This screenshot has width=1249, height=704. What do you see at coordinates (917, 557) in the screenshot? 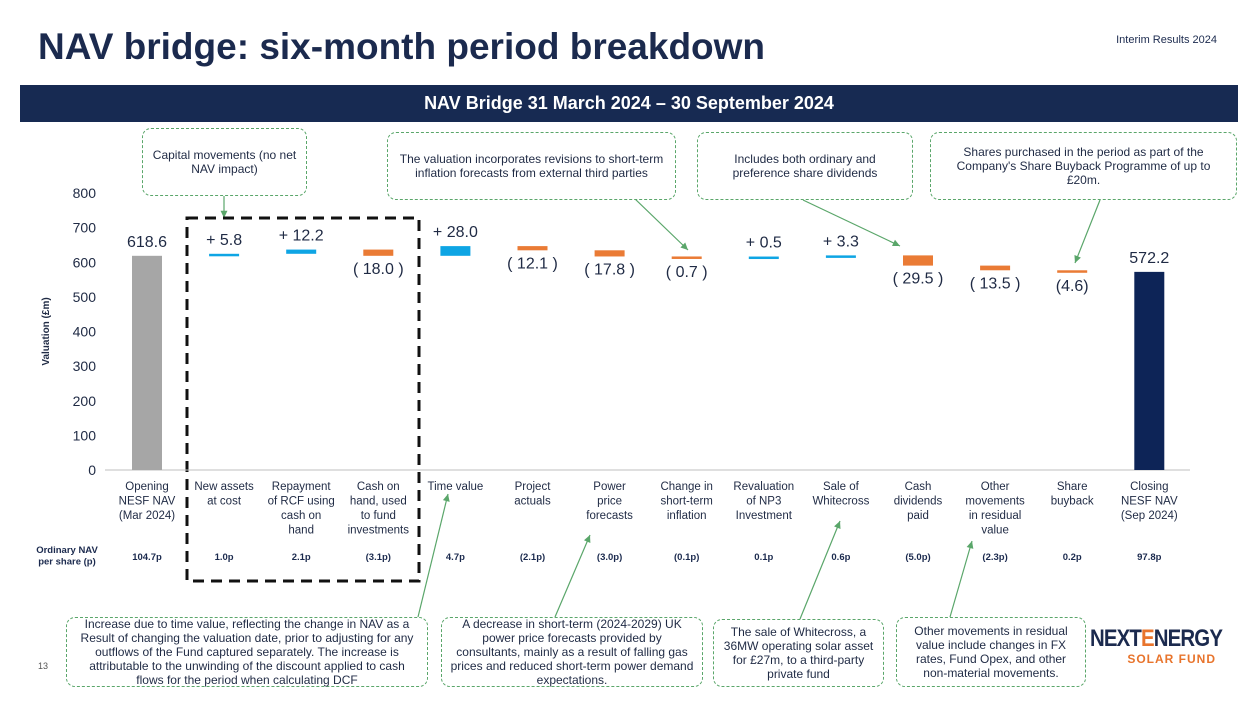
I see `per-share-value-11: (5.0p)` at bounding box center [917, 557].